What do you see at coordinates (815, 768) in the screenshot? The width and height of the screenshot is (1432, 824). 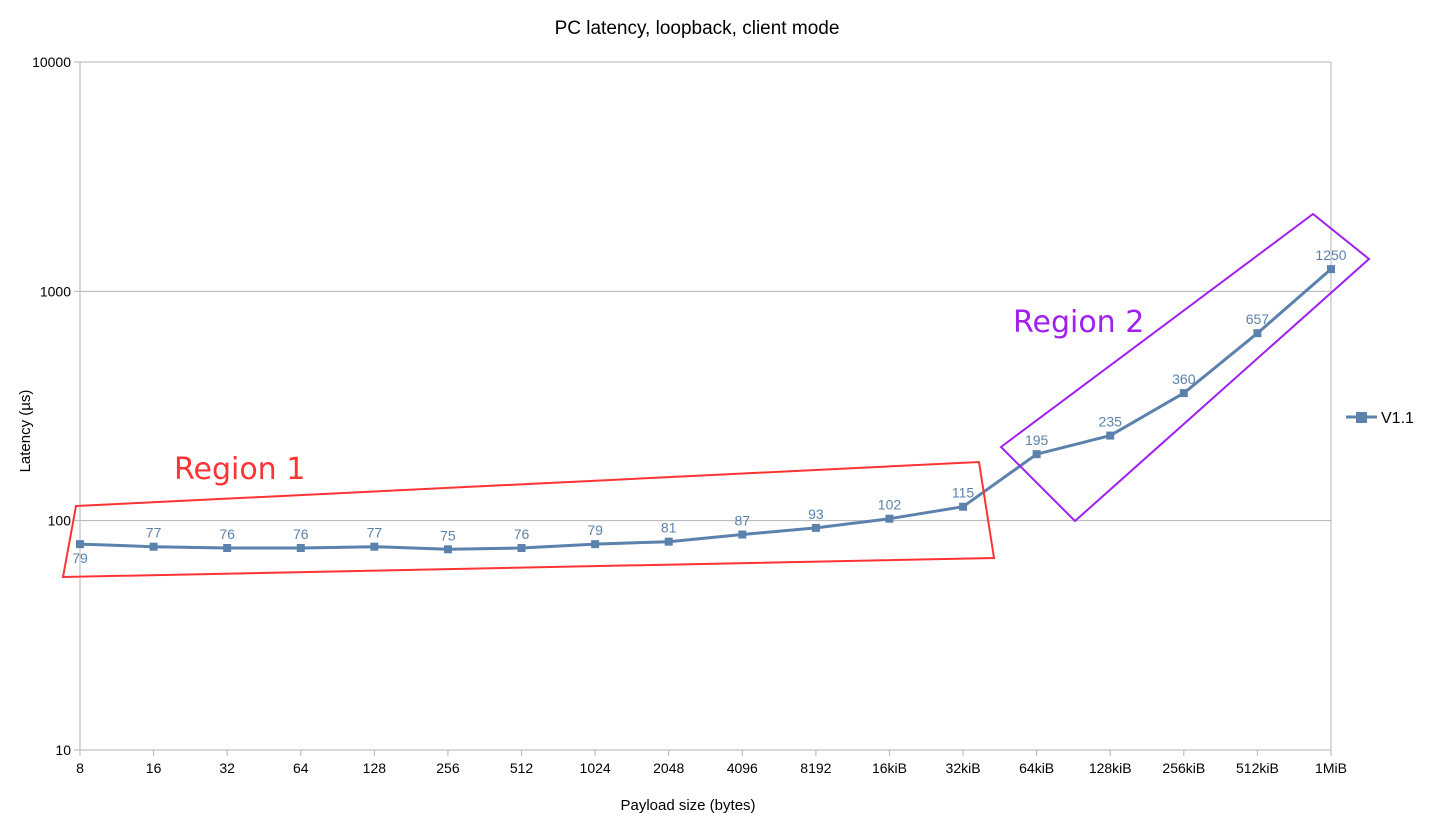 I see `x-tick-label: 8192` at bounding box center [815, 768].